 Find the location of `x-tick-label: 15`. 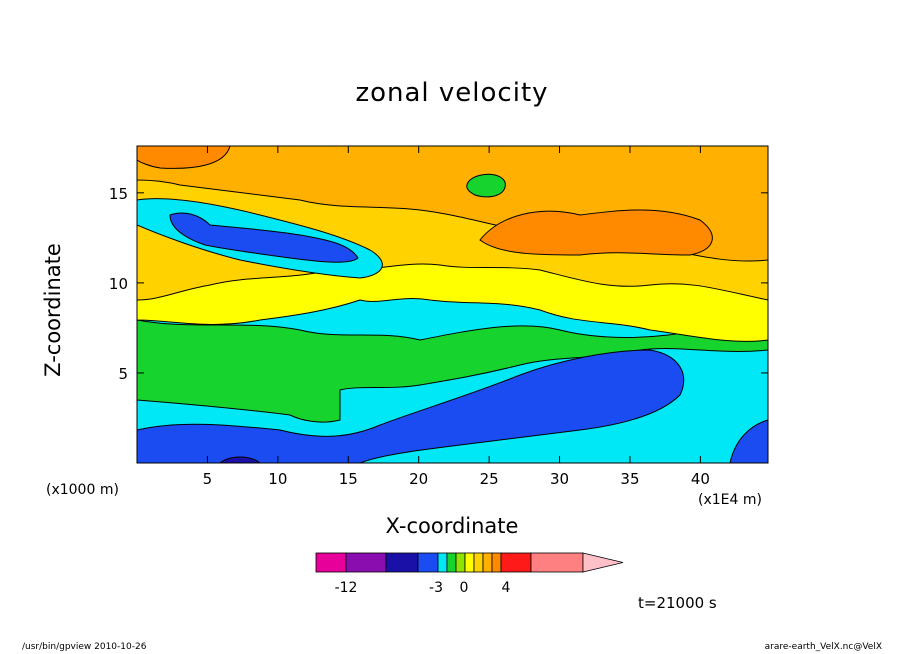

x-tick-label: 15 is located at coordinates (348, 479).